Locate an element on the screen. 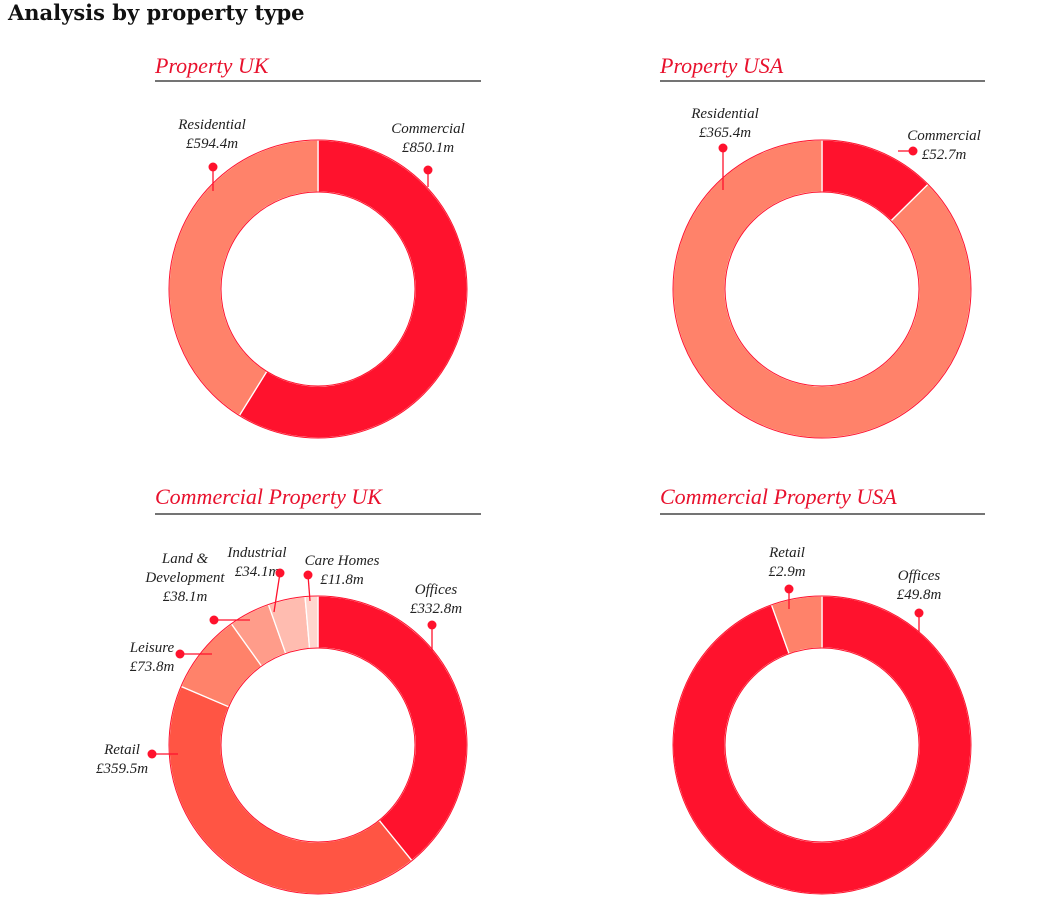 The width and height of the screenshot is (1040, 905). value-label-residential: £365.4m is located at coordinates (725, 133).